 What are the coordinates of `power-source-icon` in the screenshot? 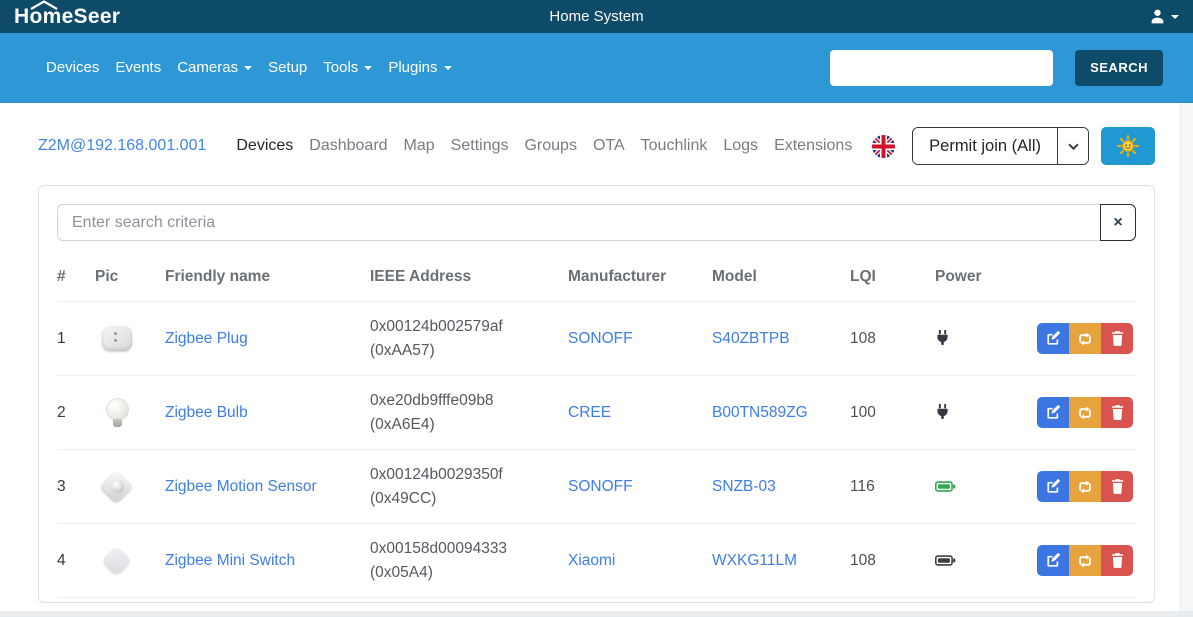 It's located at (942, 412).